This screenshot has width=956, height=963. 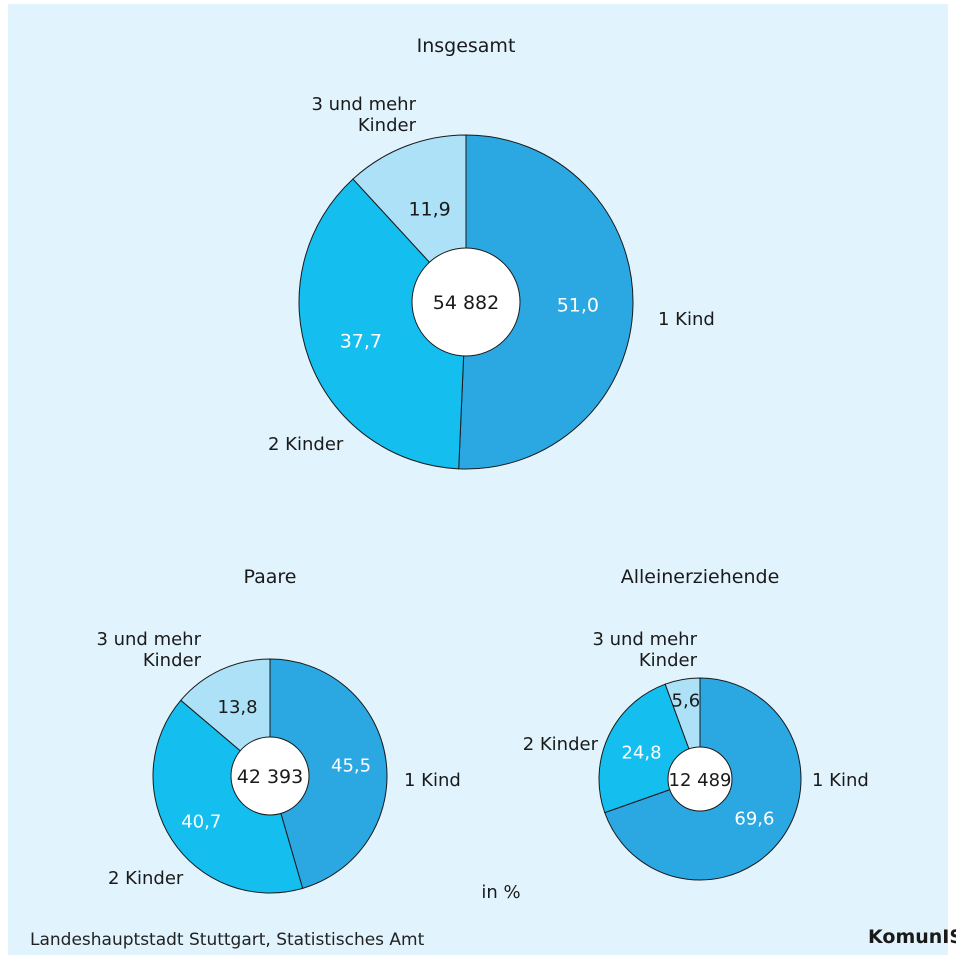 I want to click on value-label-2-kinder: 37,7, so click(x=361, y=341).